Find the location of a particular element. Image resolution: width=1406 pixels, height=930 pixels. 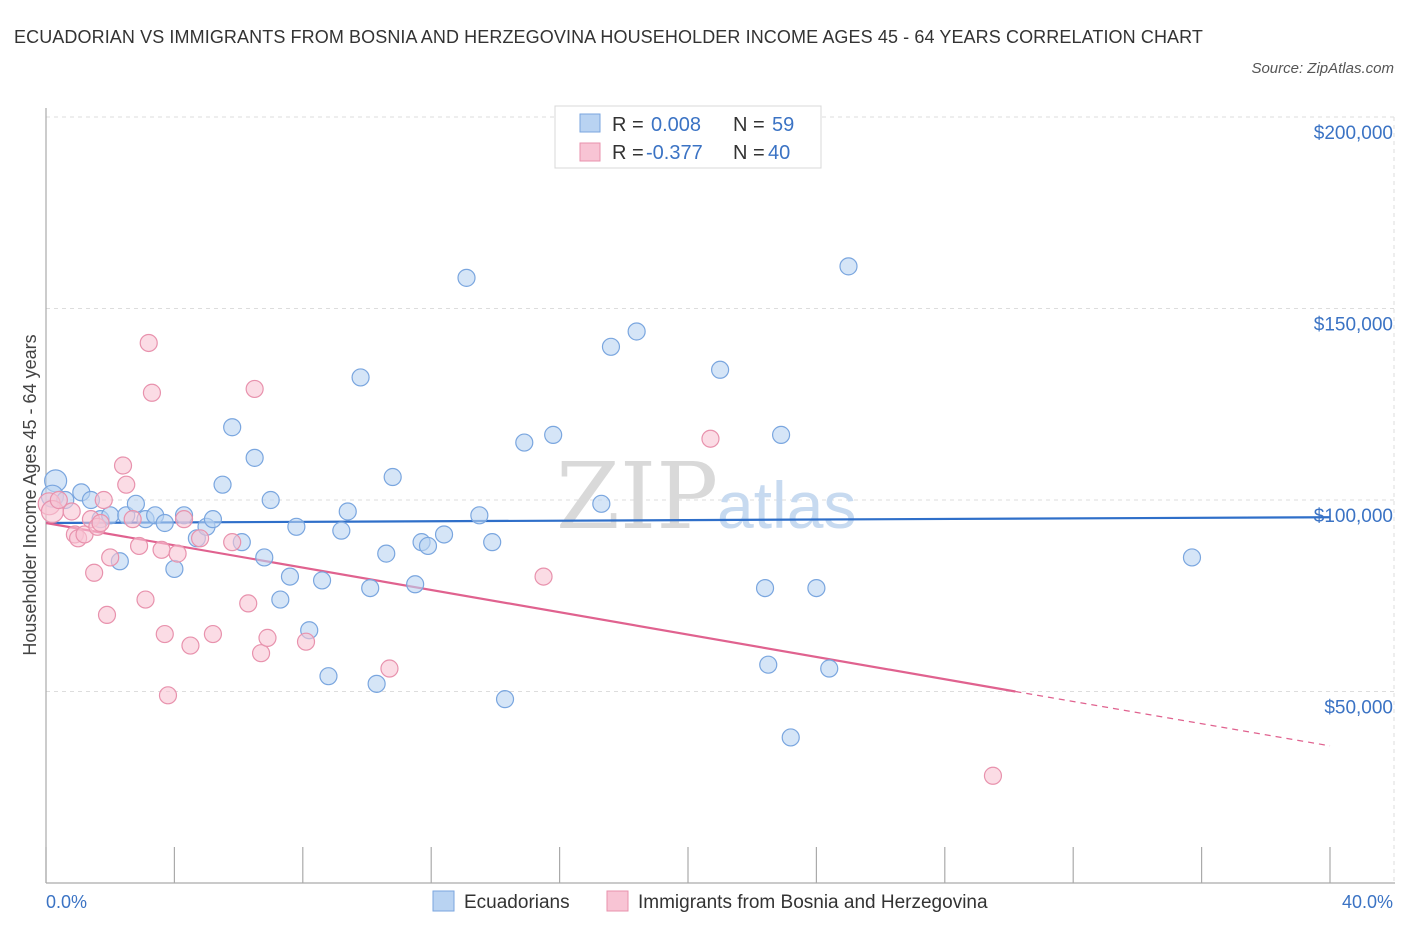

series-label-bosnia: Immigrants from Bosnia and Herzegovina is located at coordinates (813, 902).